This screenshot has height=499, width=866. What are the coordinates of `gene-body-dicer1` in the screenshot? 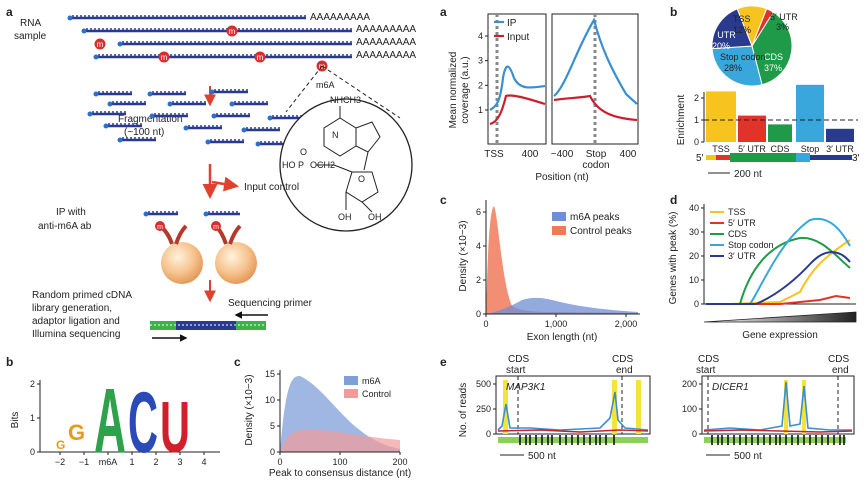 It's located at (775, 440).